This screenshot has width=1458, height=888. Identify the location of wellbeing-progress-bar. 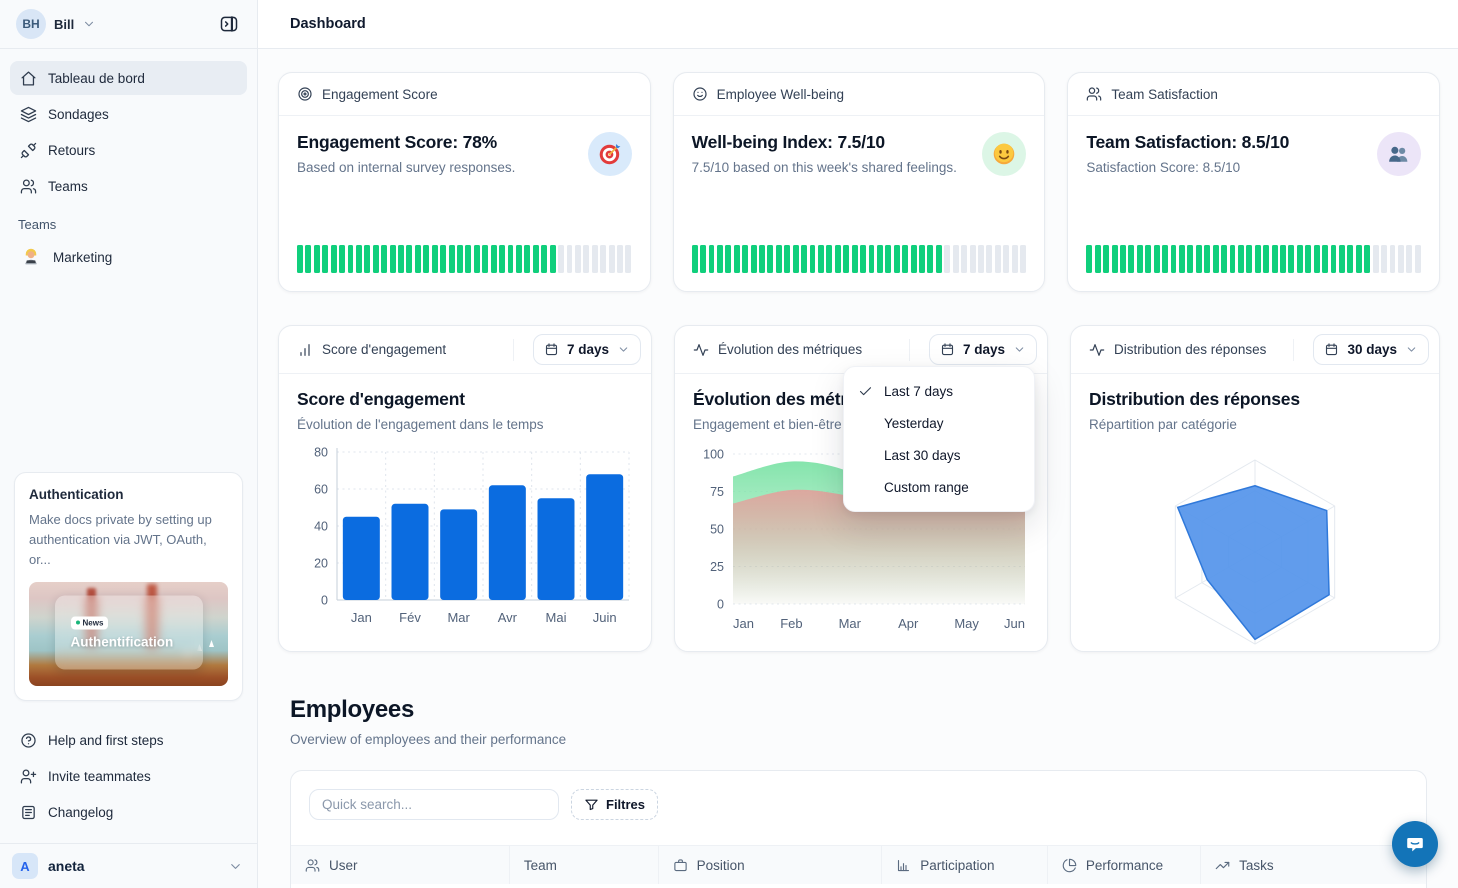
(859, 259).